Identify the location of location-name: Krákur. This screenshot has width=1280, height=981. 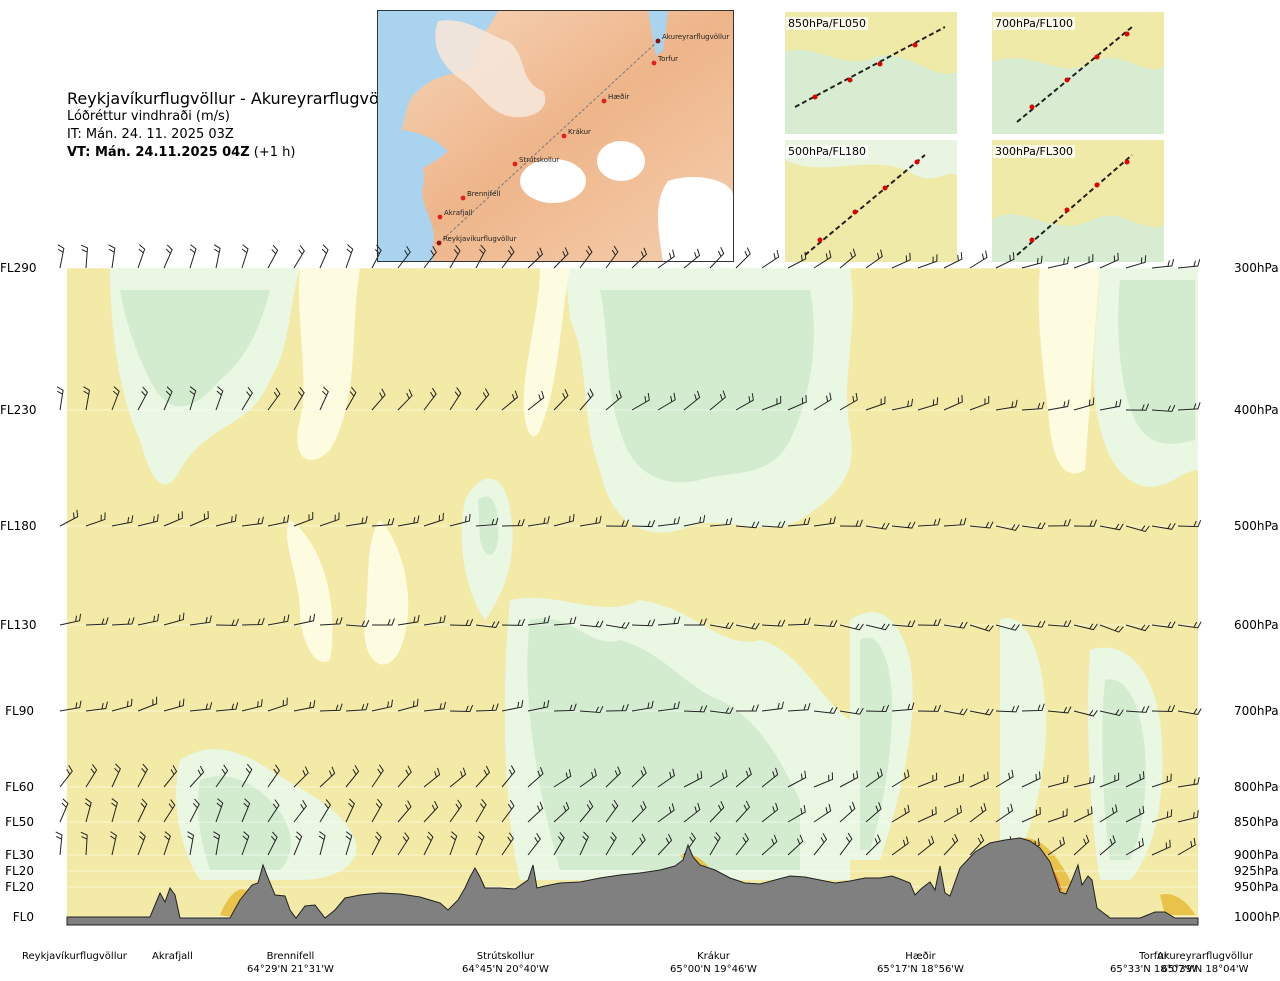
(713, 956).